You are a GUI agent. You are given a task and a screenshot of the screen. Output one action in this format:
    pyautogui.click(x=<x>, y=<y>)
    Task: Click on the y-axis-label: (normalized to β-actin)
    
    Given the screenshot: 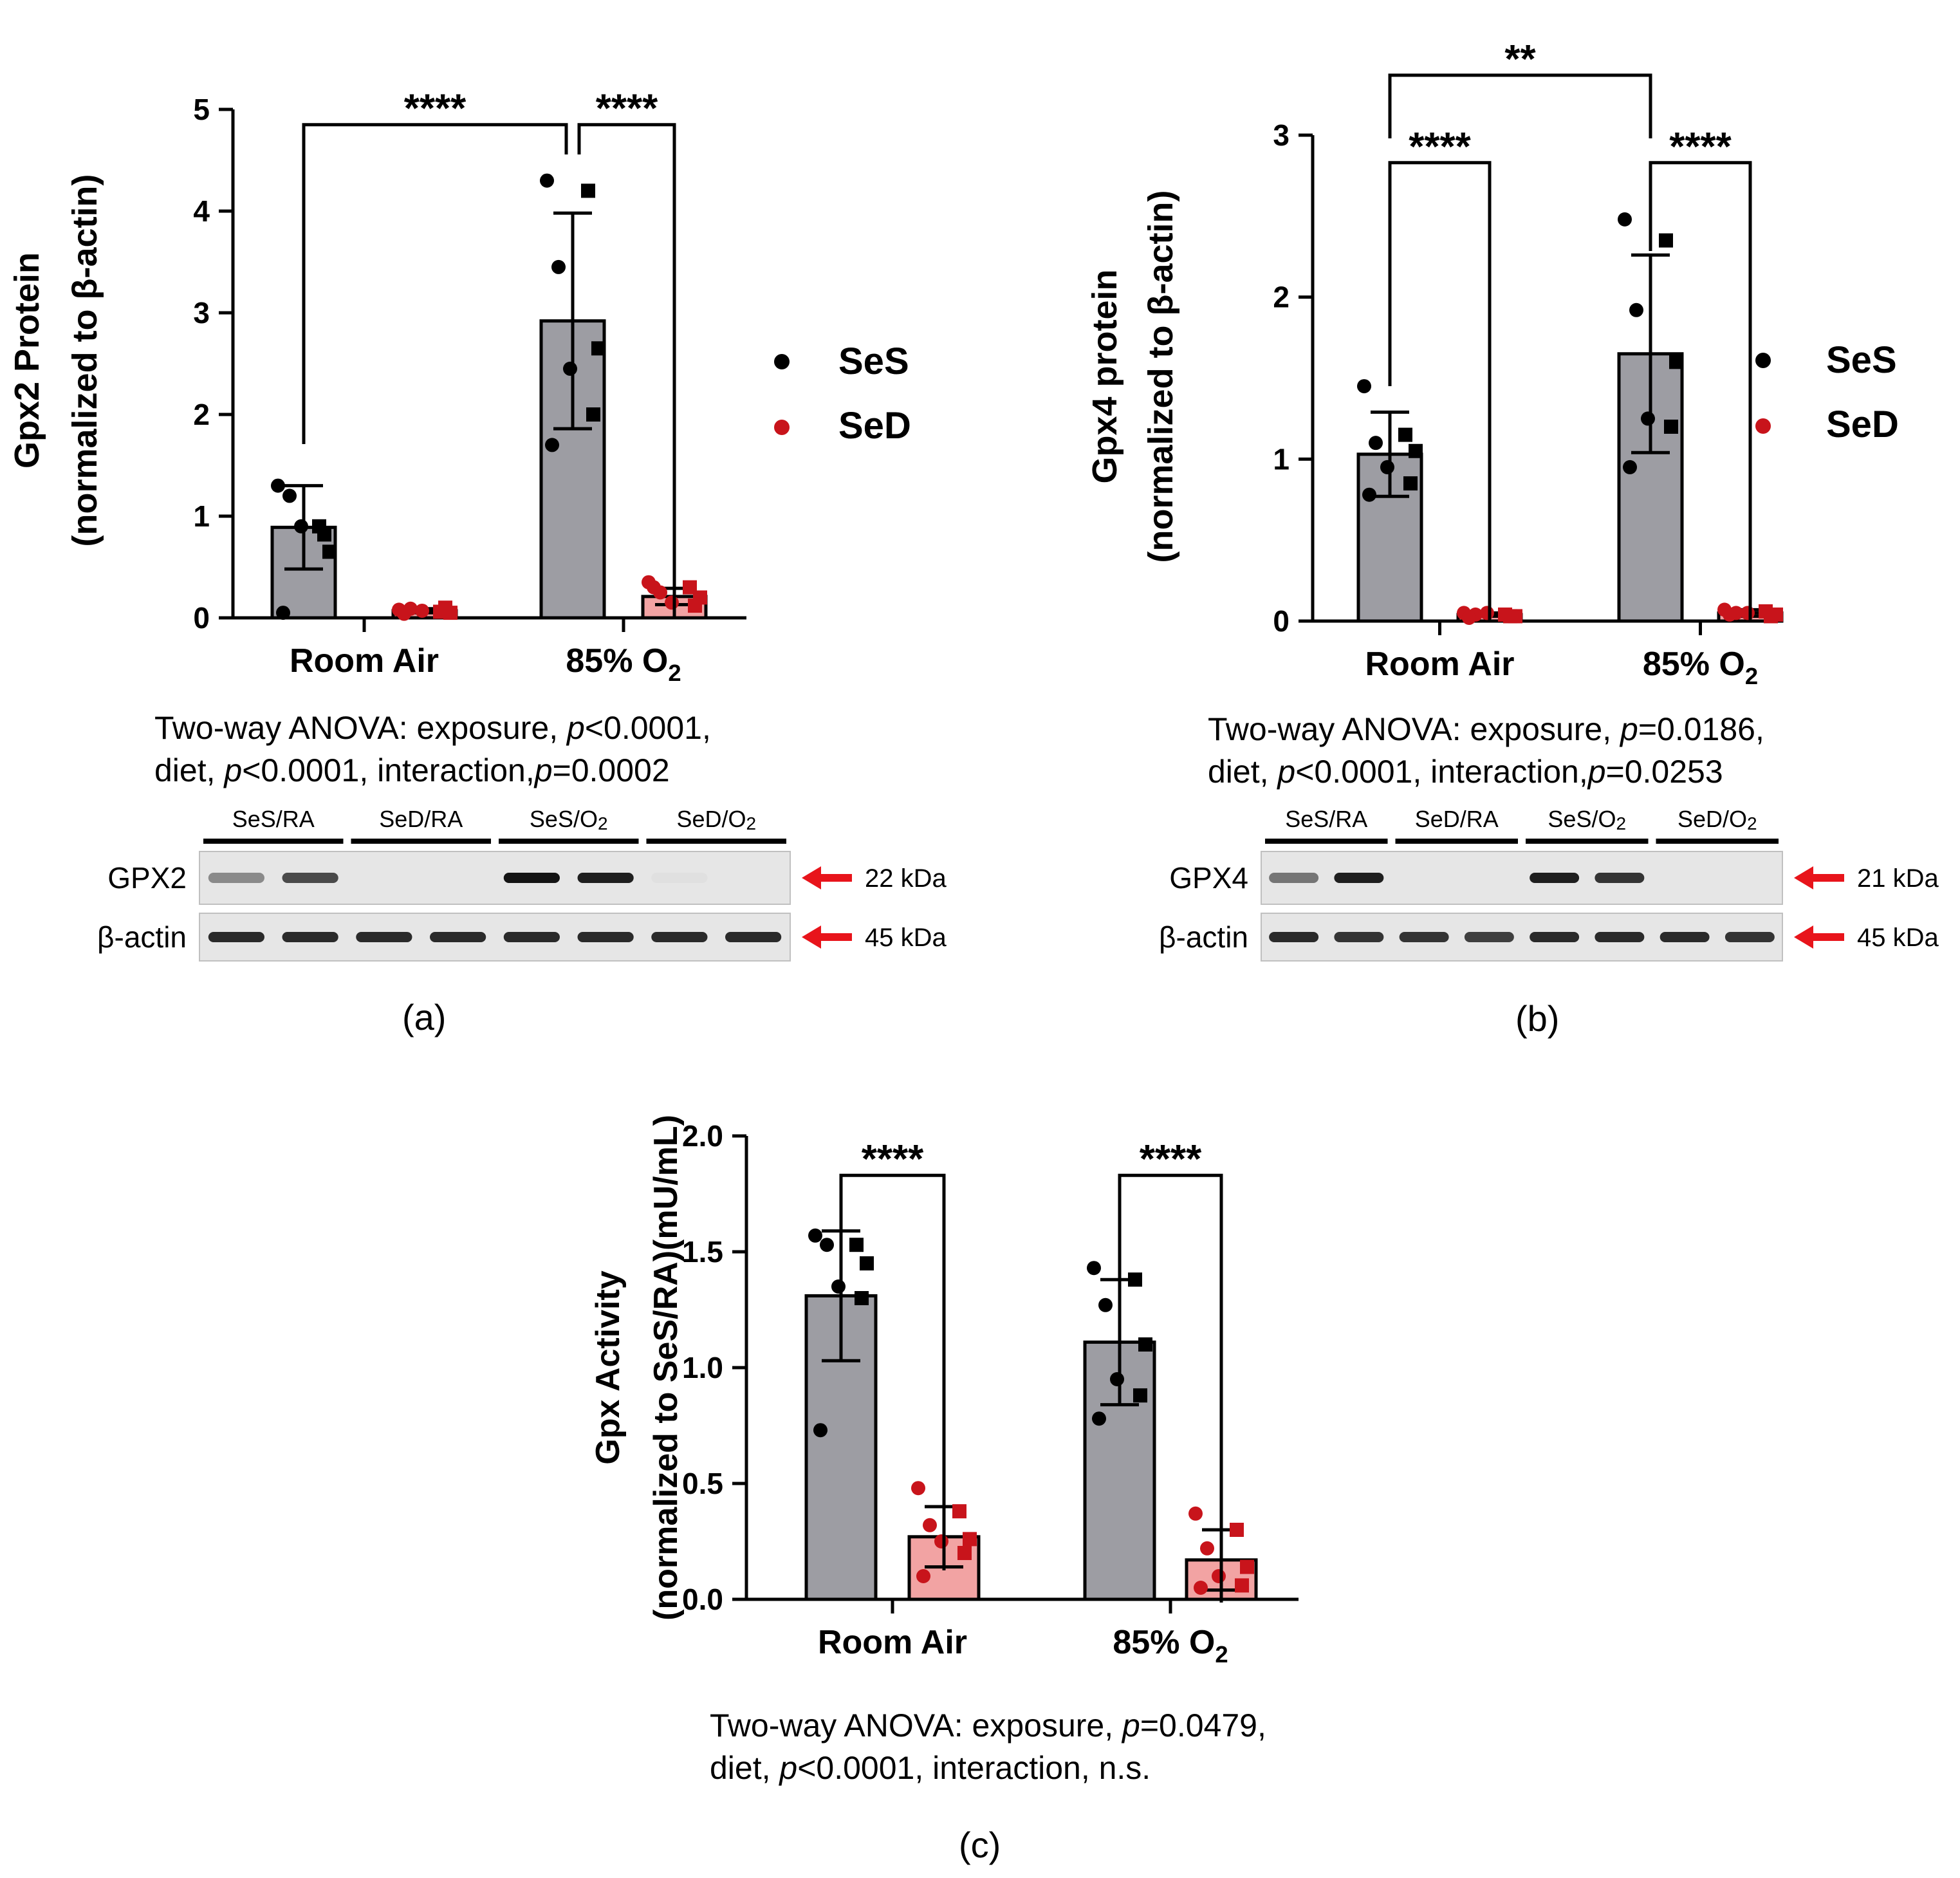 What is the action you would take?
    pyautogui.click(x=1161, y=377)
    